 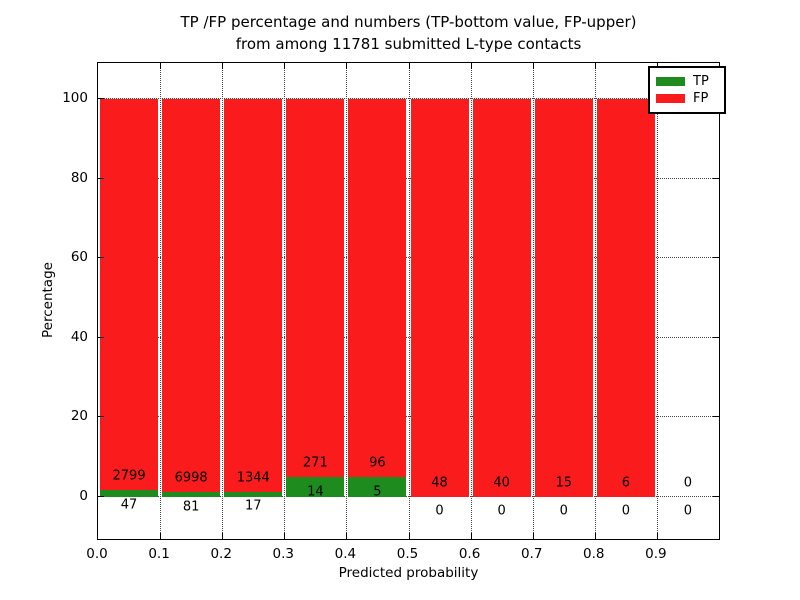 What do you see at coordinates (407, 554) in the screenshot?
I see `x-tick-label: 0.5` at bounding box center [407, 554].